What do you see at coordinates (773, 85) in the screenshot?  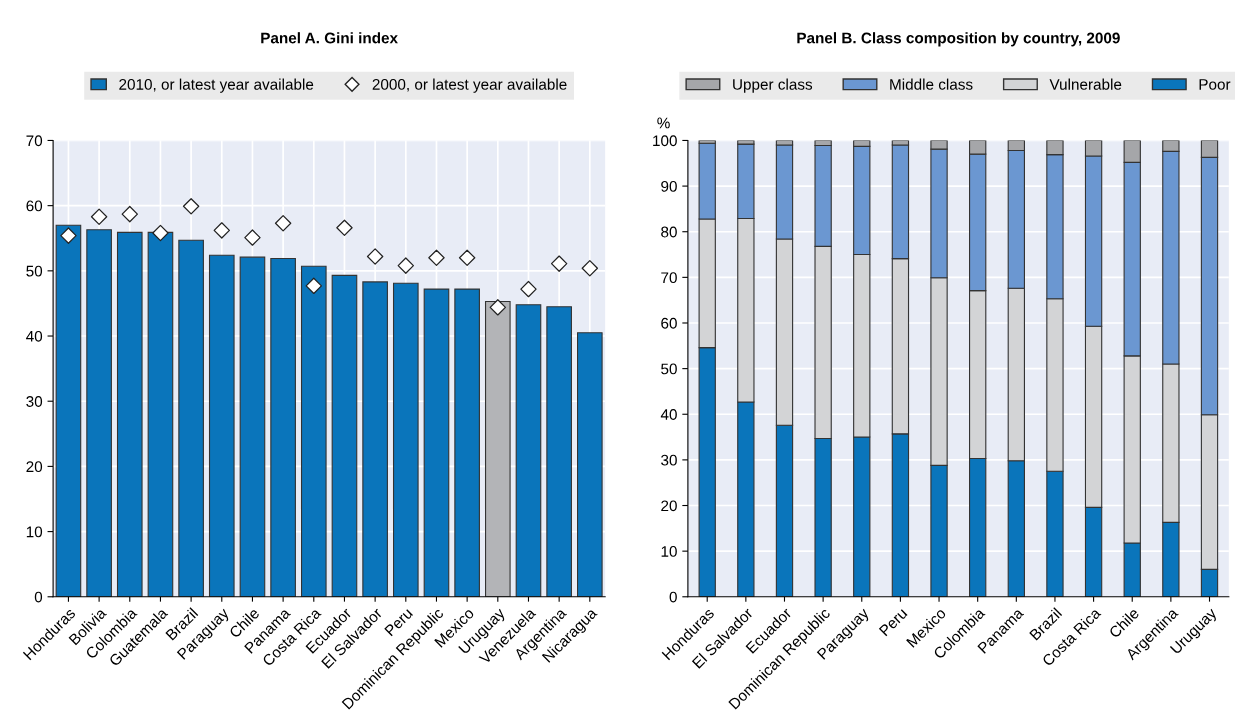 I see `legend-label: Upper class` at bounding box center [773, 85].